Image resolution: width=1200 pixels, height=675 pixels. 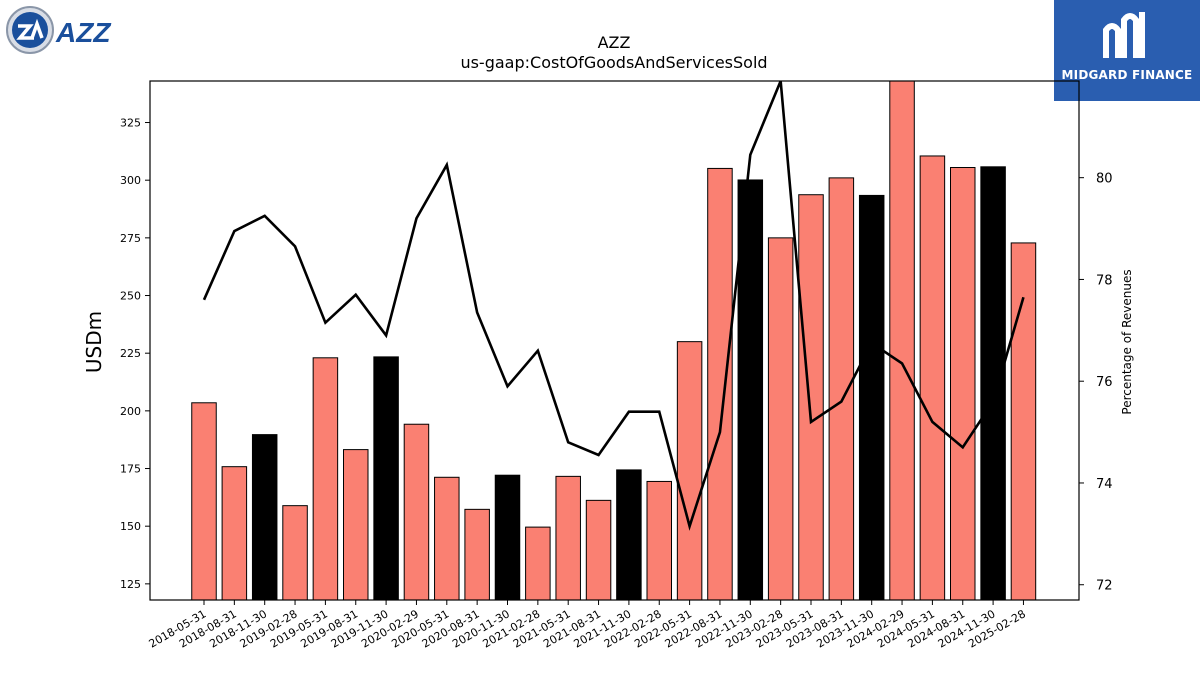 I want to click on y-tick-label: 325, so click(x=130, y=123).